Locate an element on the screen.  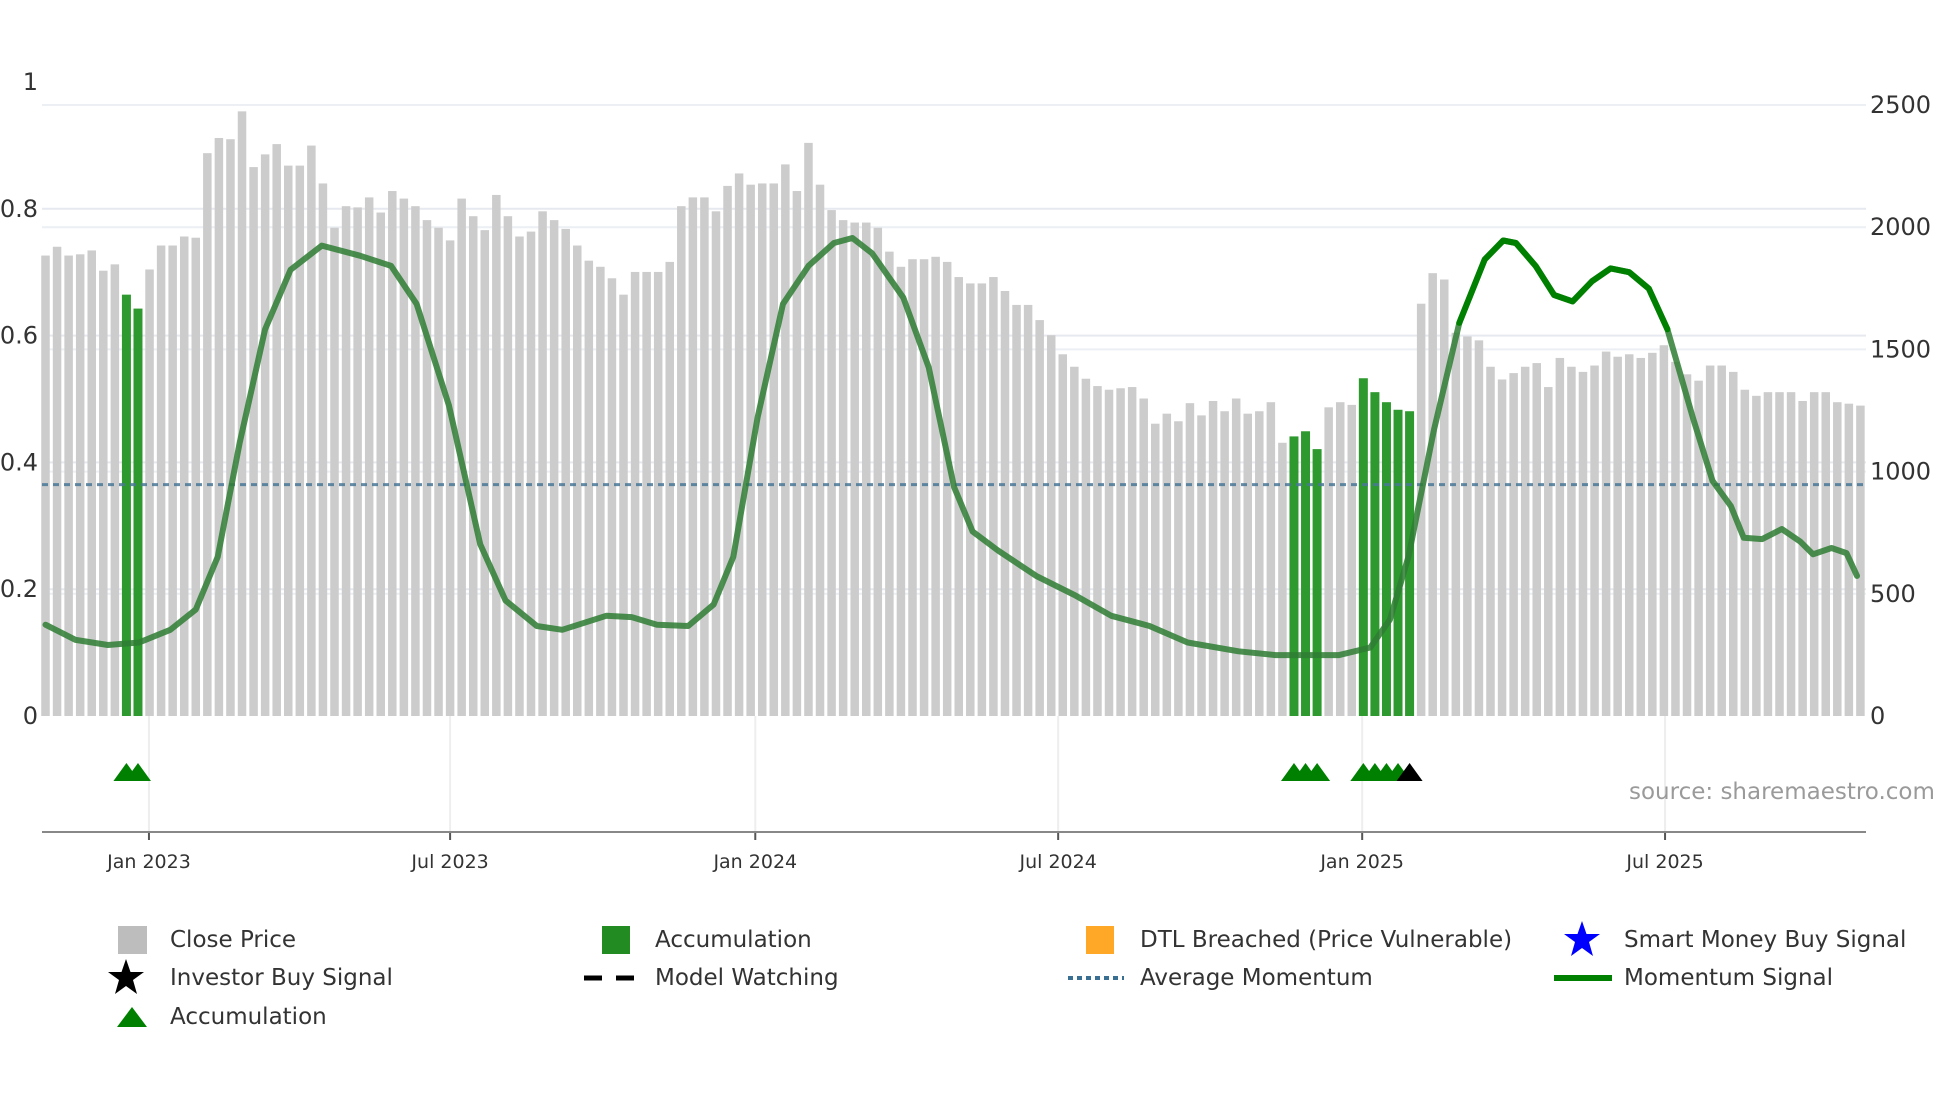
right-axis-tick-label: 1000 is located at coordinates (1900, 472).